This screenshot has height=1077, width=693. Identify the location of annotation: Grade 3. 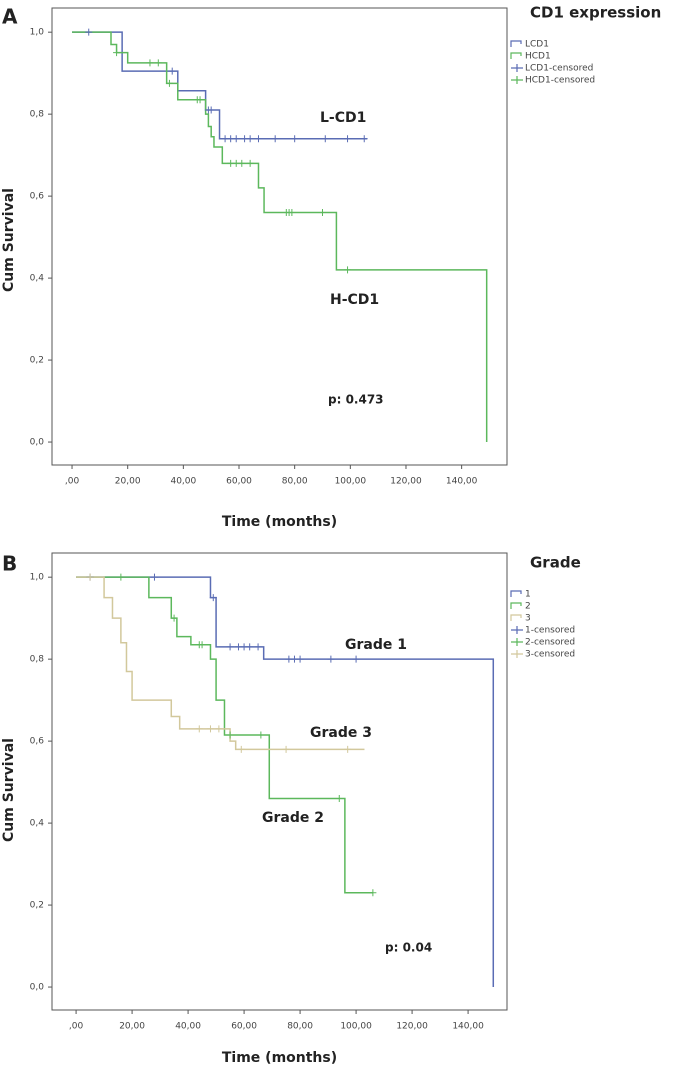
(341, 733).